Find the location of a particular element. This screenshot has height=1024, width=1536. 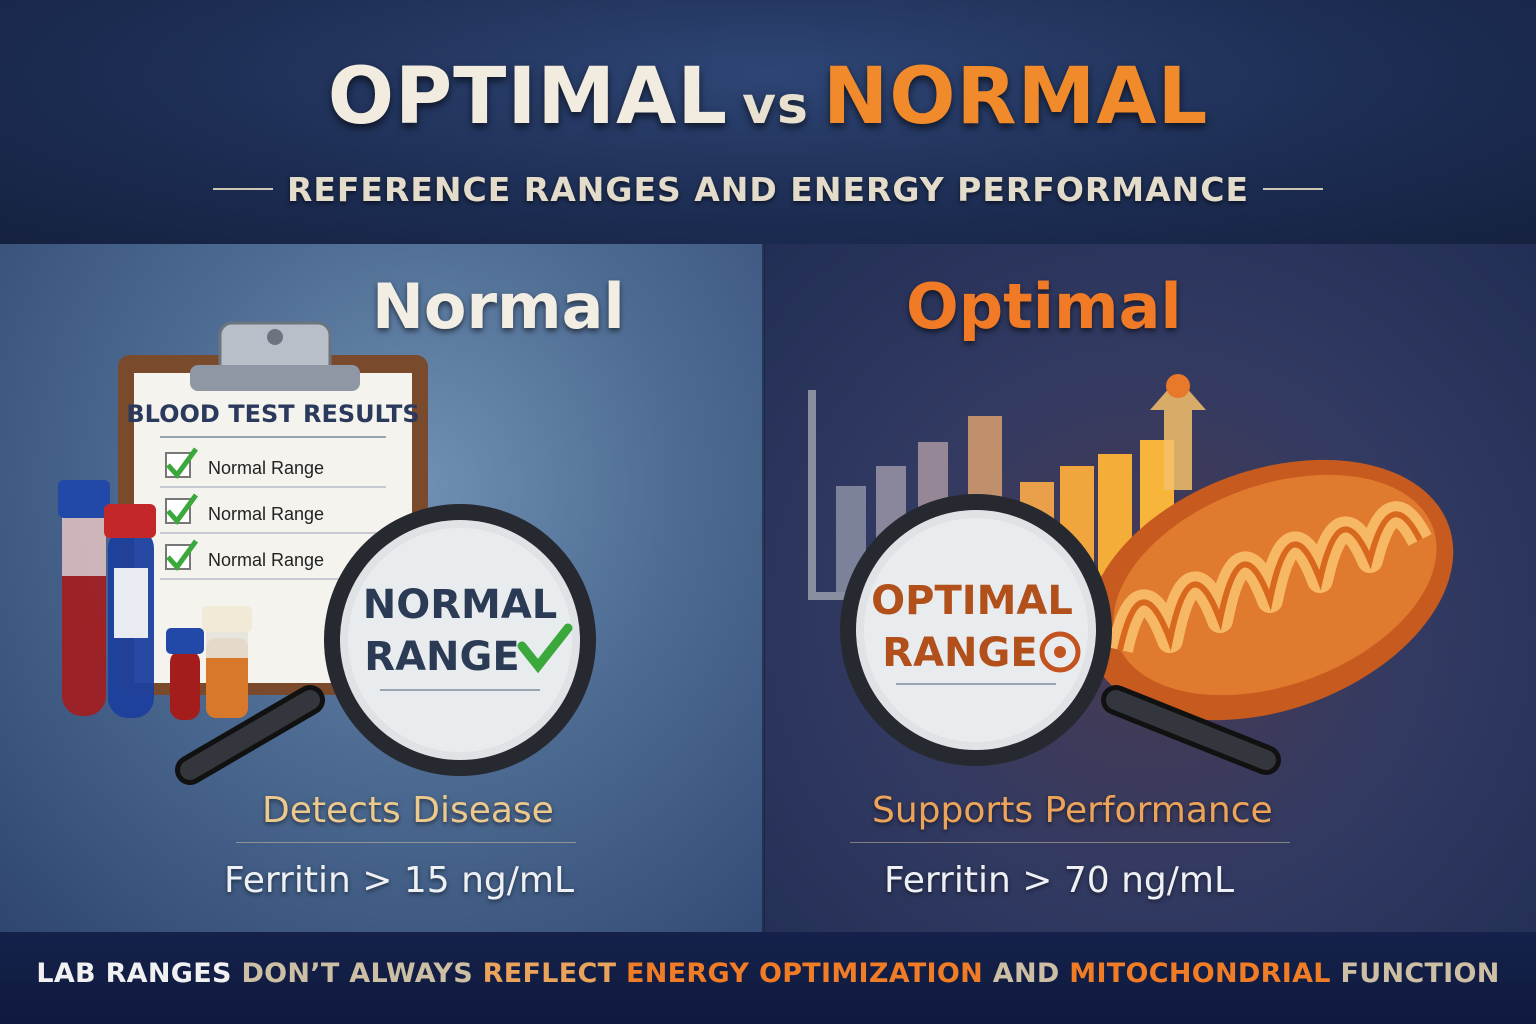

normal-caption: Detects Disease is located at coordinates (408, 810).